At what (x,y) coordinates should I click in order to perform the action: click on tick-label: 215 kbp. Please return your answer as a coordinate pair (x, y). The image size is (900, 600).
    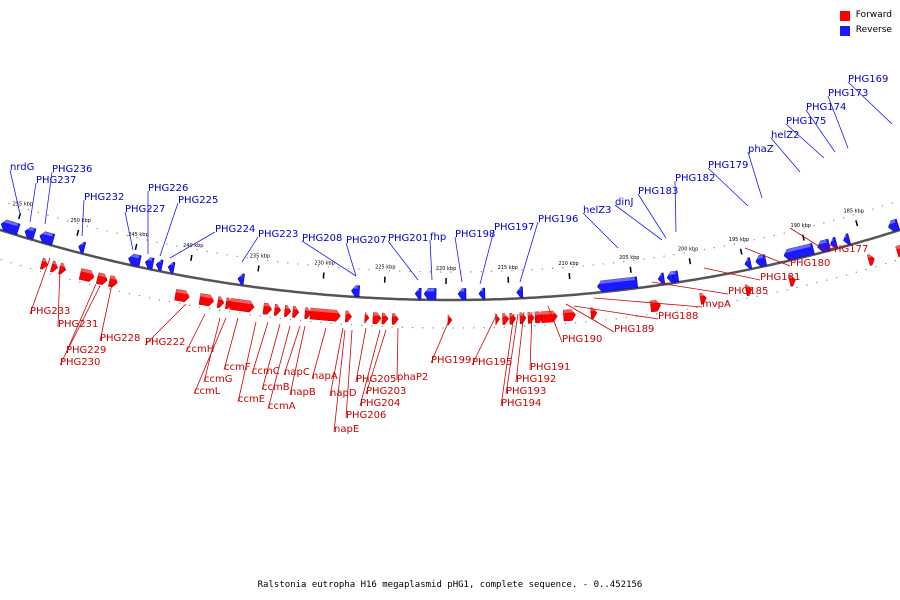
    Looking at the image, I should click on (508, 268).